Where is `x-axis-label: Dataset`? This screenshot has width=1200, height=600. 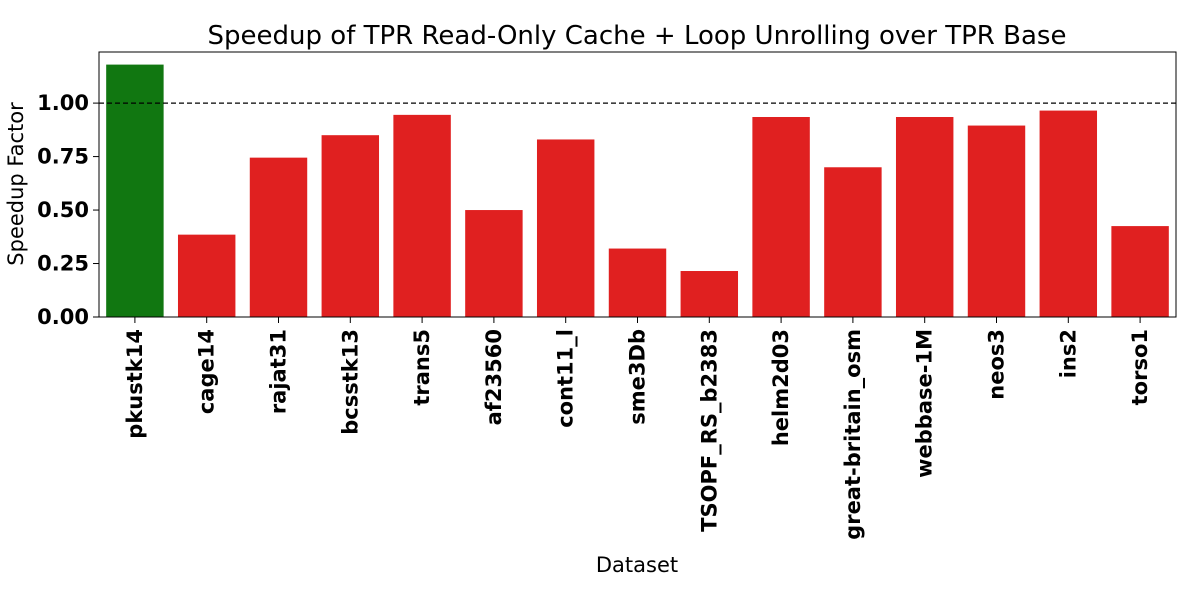
x-axis-label: Dataset is located at coordinates (637, 565).